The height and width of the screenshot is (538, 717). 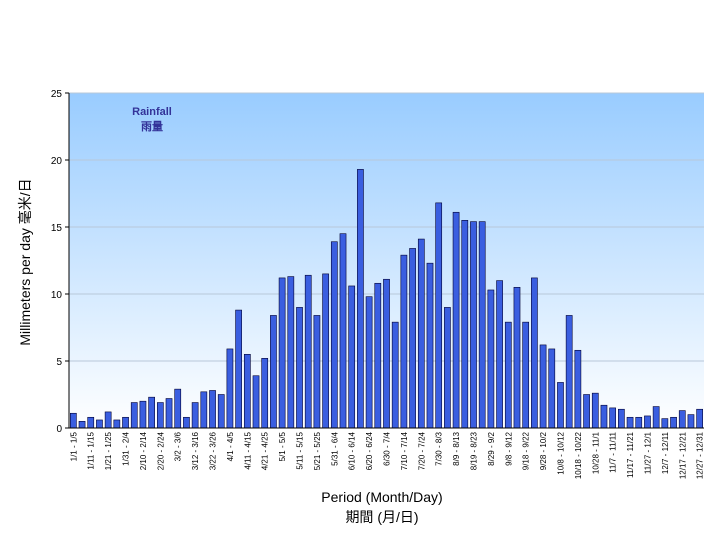 I want to click on x-tick-label: 6/10 - 6/14, so click(x=352, y=450).